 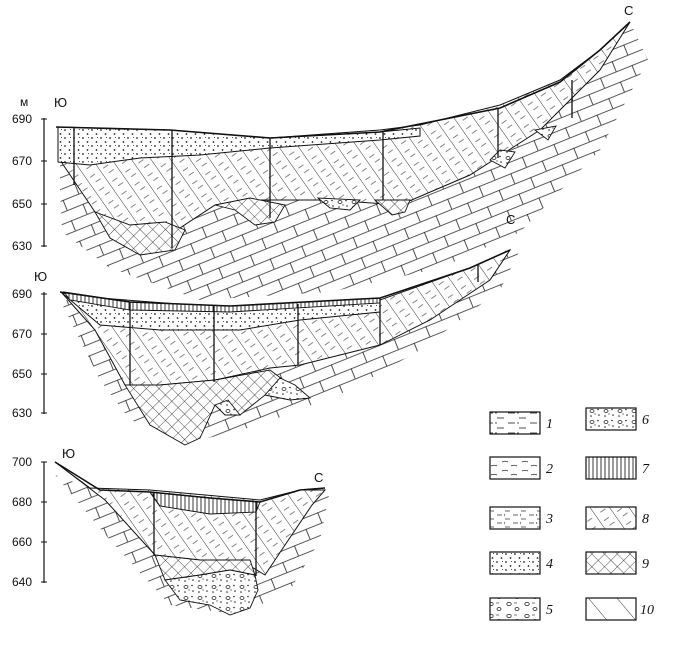 I want to click on legend-item-5: 5, so click(x=521, y=609).